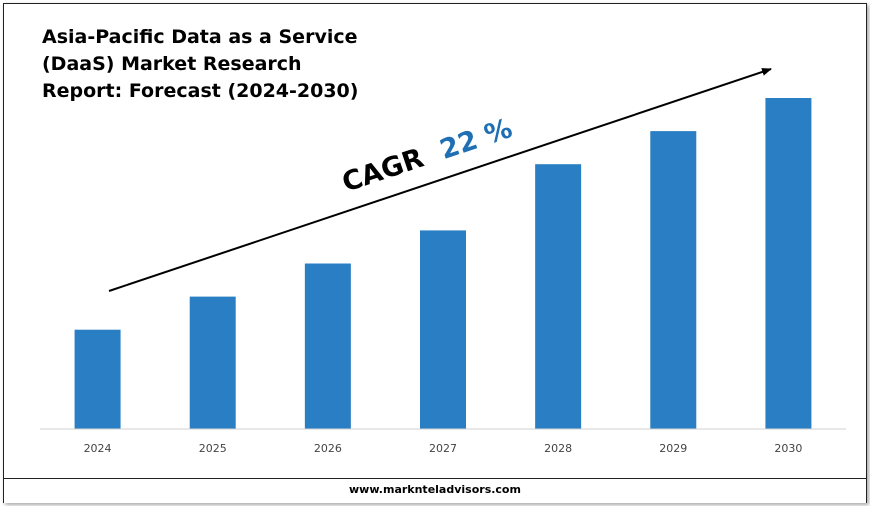 Image resolution: width=870 pixels, height=506 pixels. Describe the element at coordinates (327, 346) in the screenshot. I see `bar-2026` at that location.